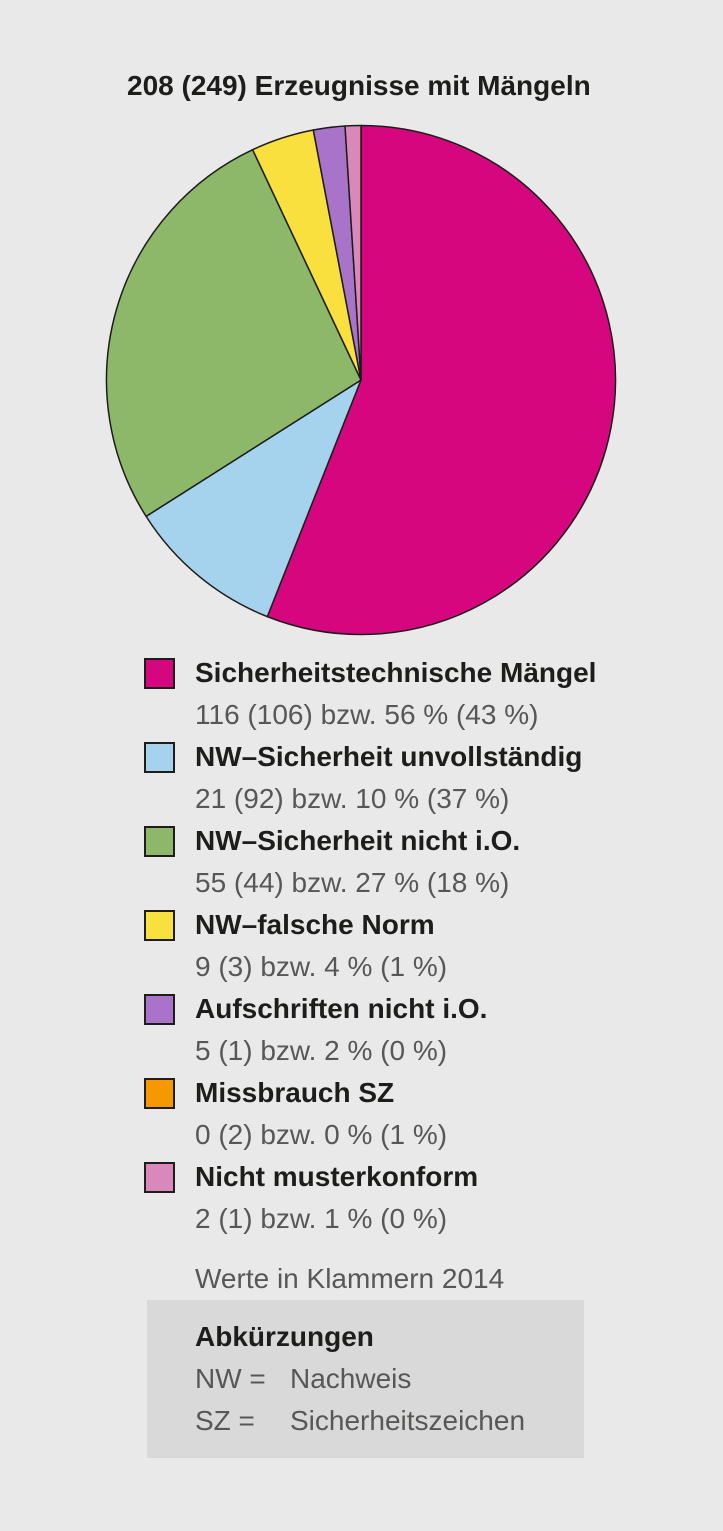 This screenshot has width=723, height=1531. What do you see at coordinates (350, 1278) in the screenshot?
I see `footnote-values-in-parentheses: Werte in Klammern 2014` at bounding box center [350, 1278].